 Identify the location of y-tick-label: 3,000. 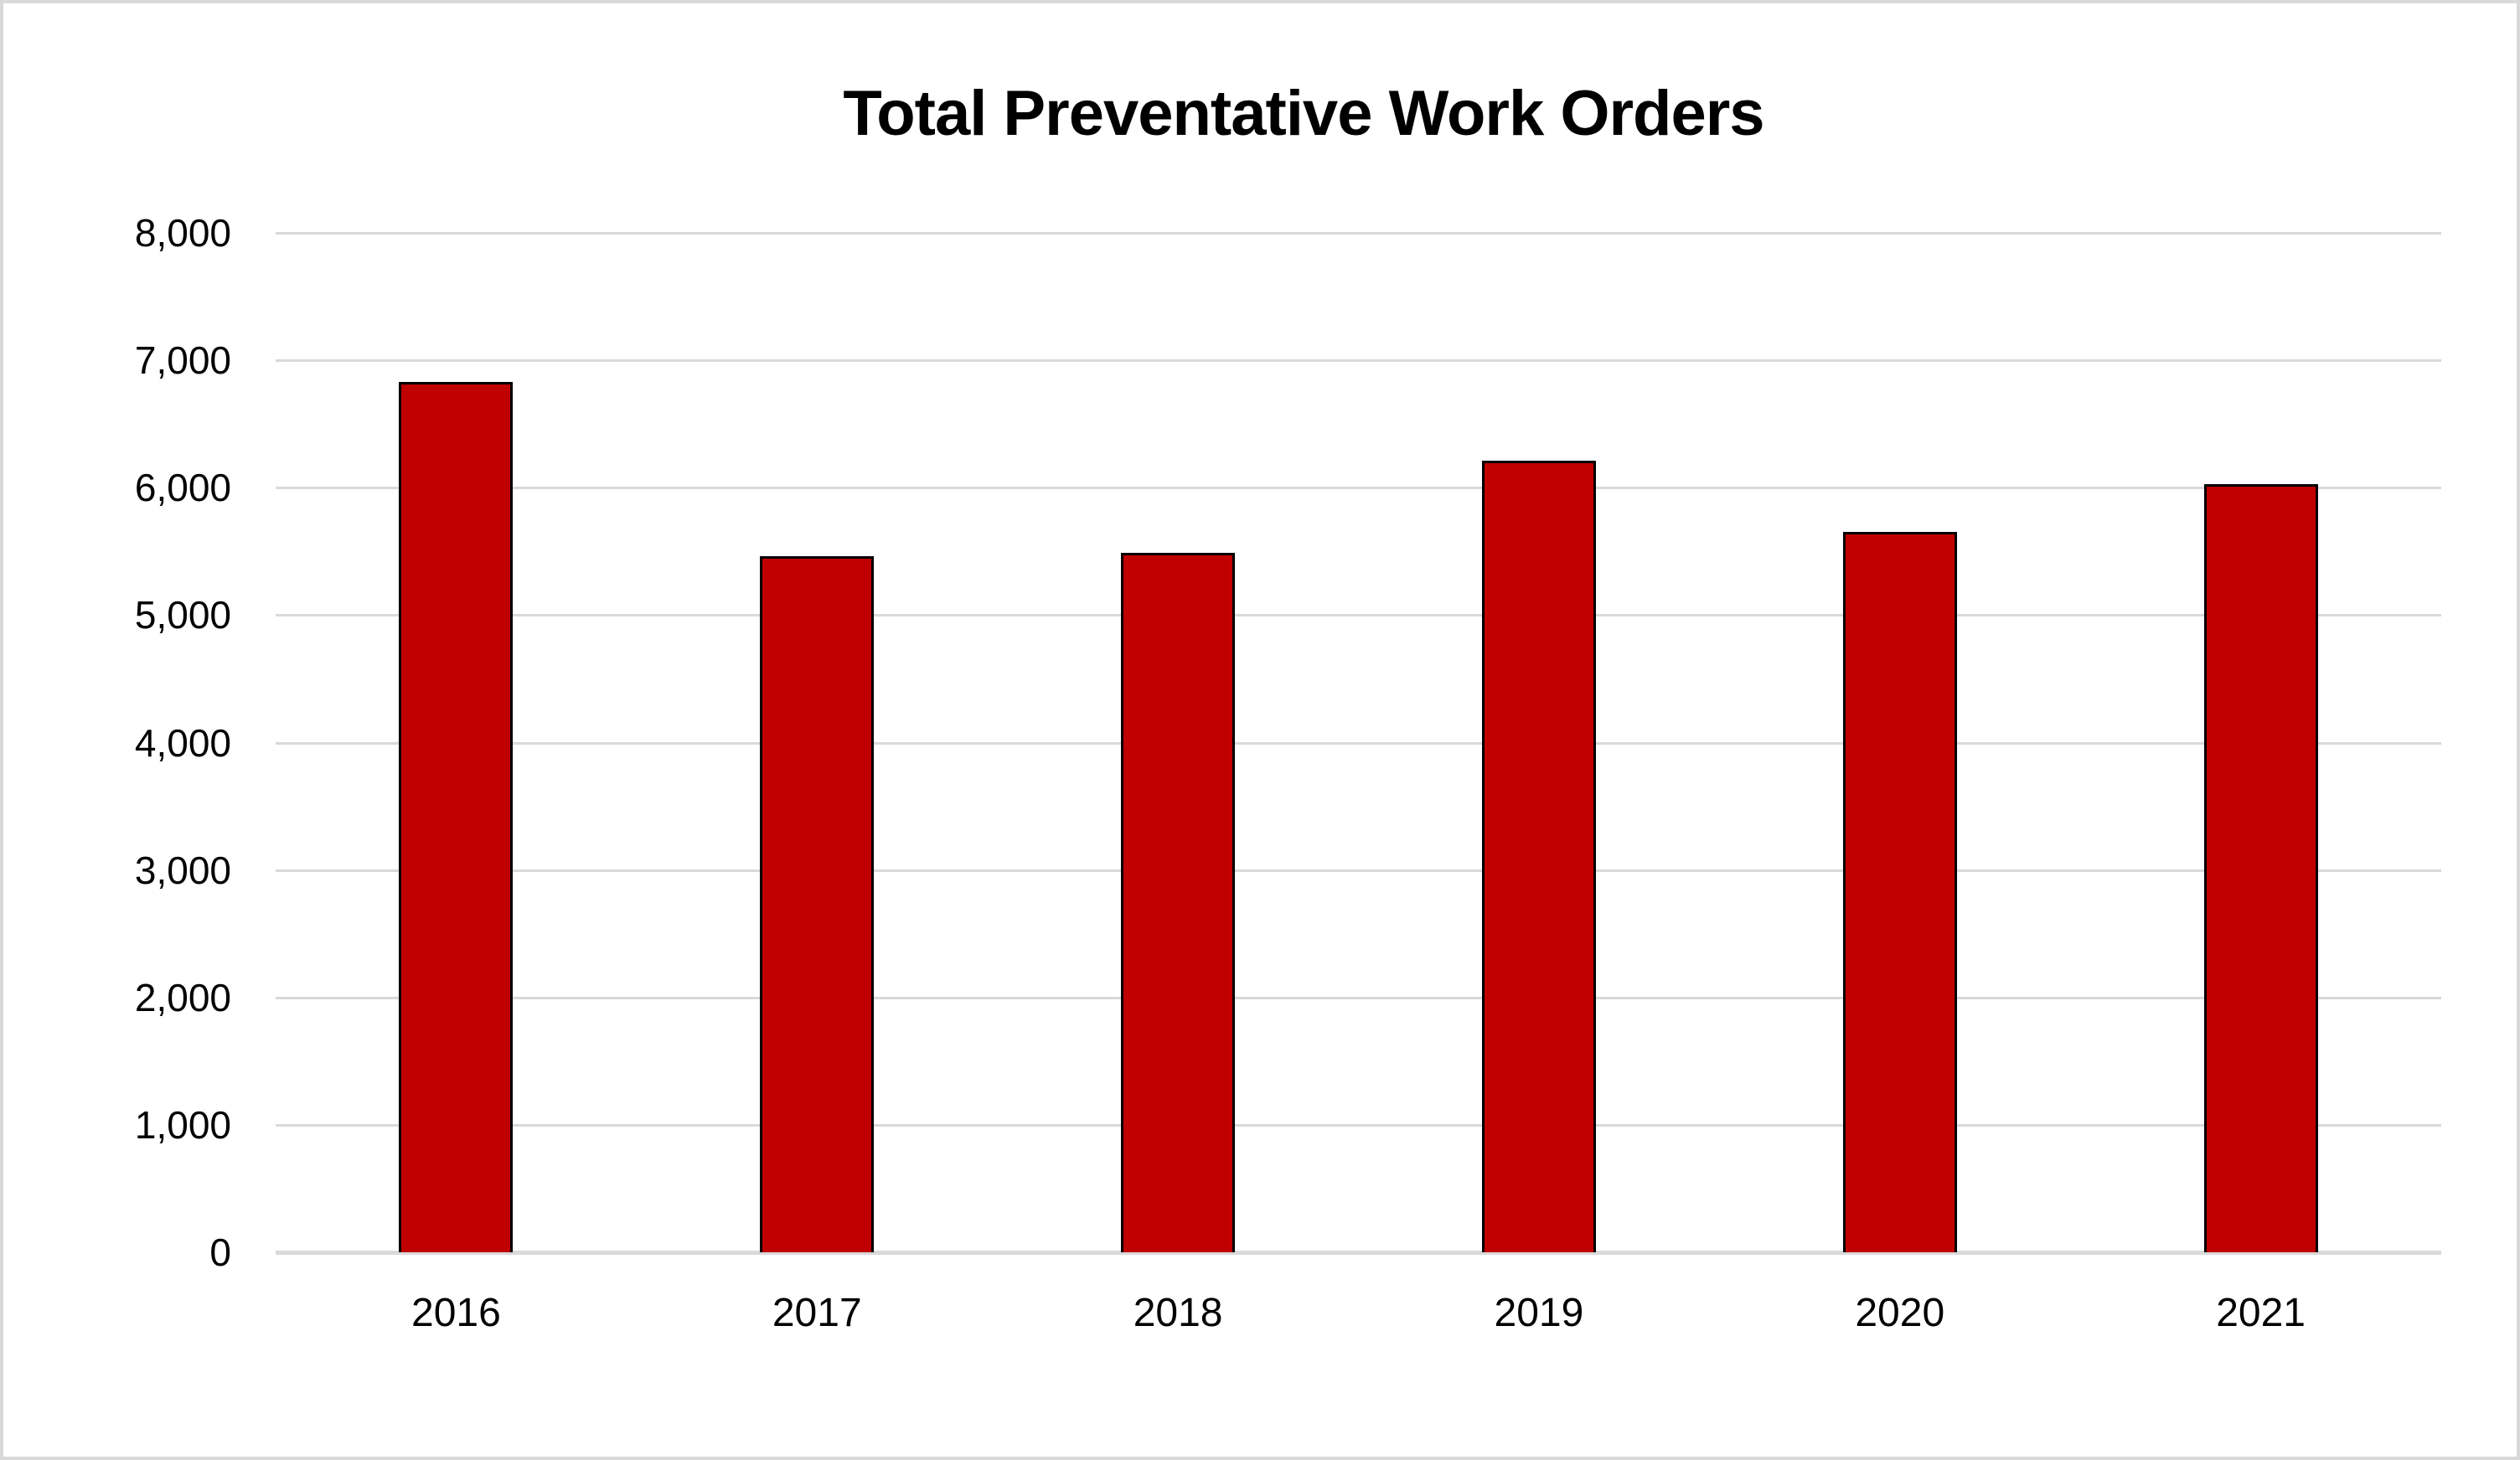
(182, 870).